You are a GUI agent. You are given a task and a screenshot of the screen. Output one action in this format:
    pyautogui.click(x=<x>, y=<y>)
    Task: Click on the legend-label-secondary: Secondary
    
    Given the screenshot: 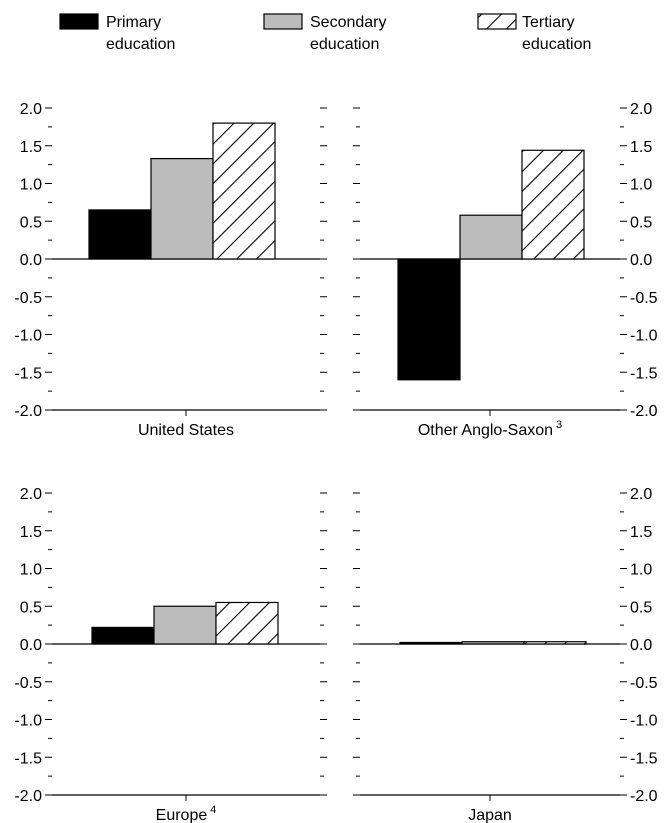 What is the action you would take?
    pyautogui.click(x=348, y=22)
    